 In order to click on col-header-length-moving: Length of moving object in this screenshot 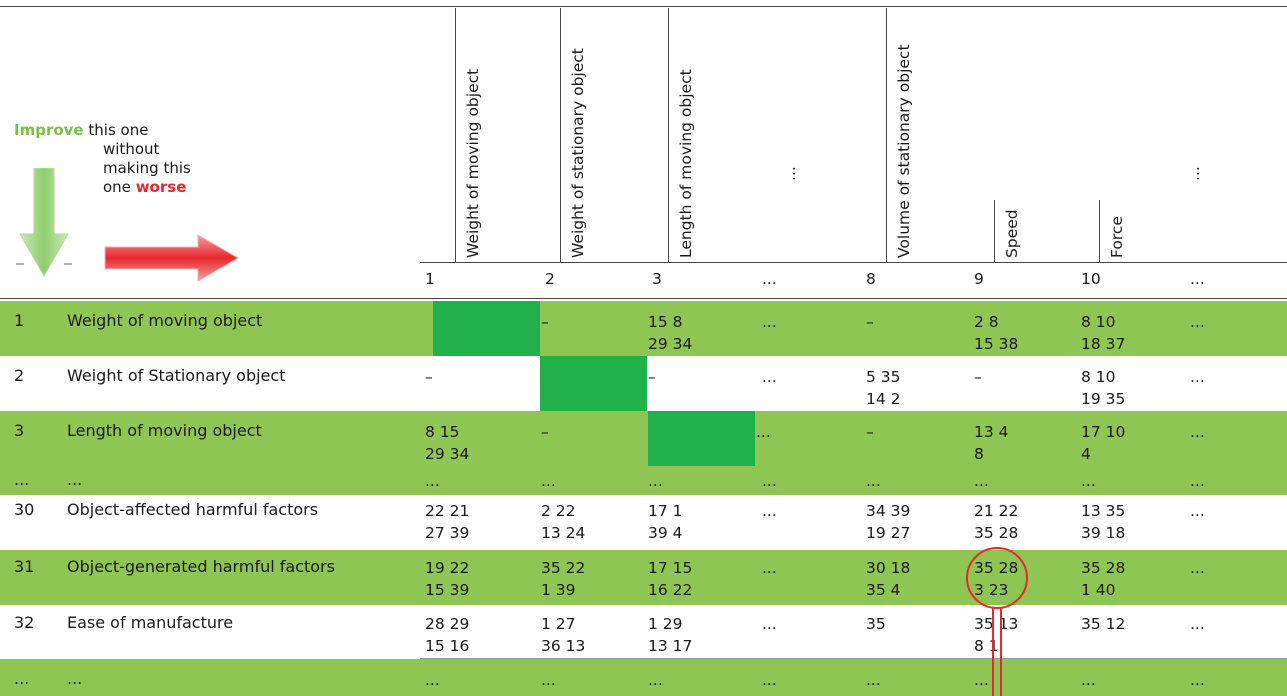, I will do `click(686, 163)`.